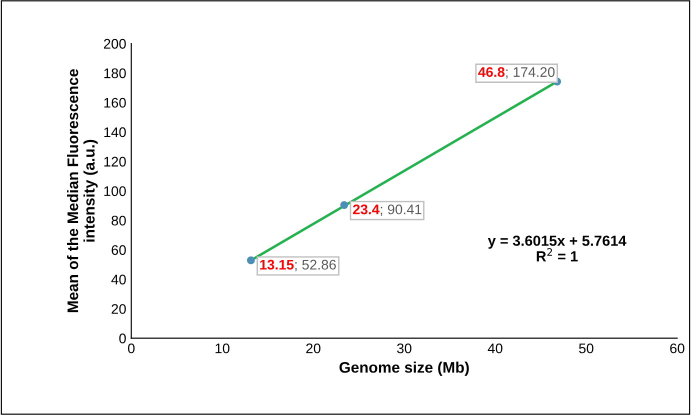 Image resolution: width=691 pixels, height=415 pixels. I want to click on x-tick-label: 60, so click(677, 348).